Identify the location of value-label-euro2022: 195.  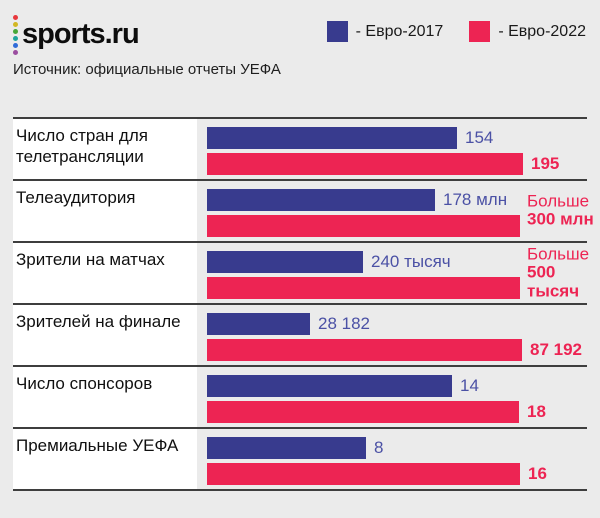
(545, 163).